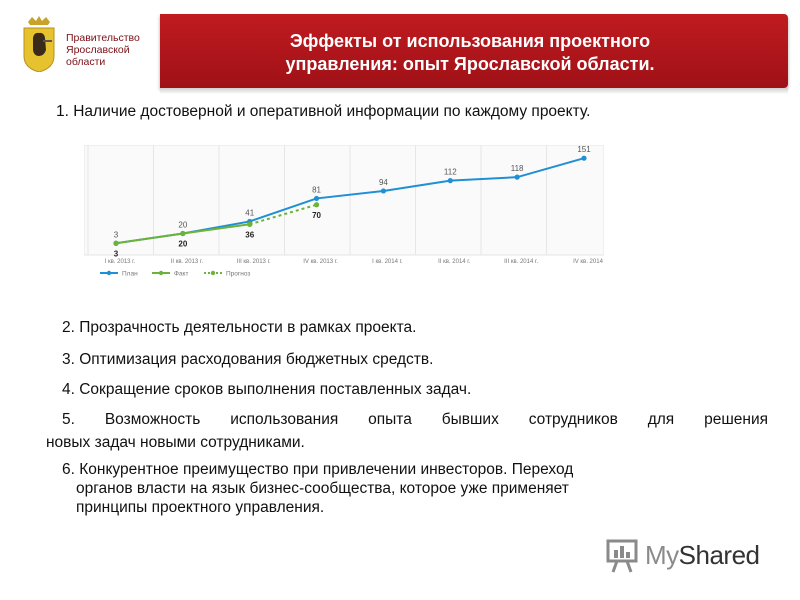 This screenshot has width=800, height=600. What do you see at coordinates (584, 149) in the screenshot?
I see `data-label: 151` at bounding box center [584, 149].